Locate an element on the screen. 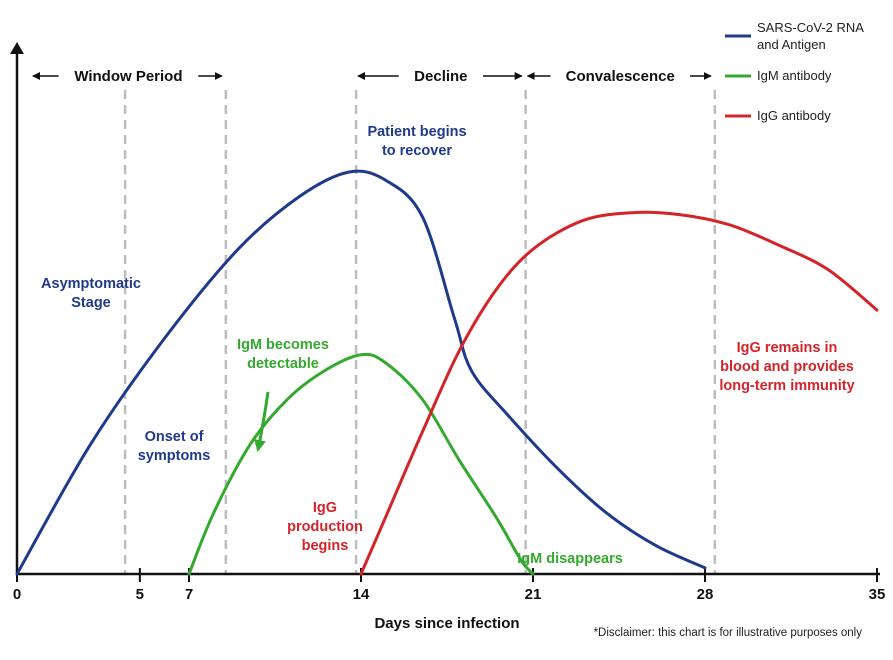  annotation-onset-of-symptoms: Onset of symptoms is located at coordinates (174, 446).